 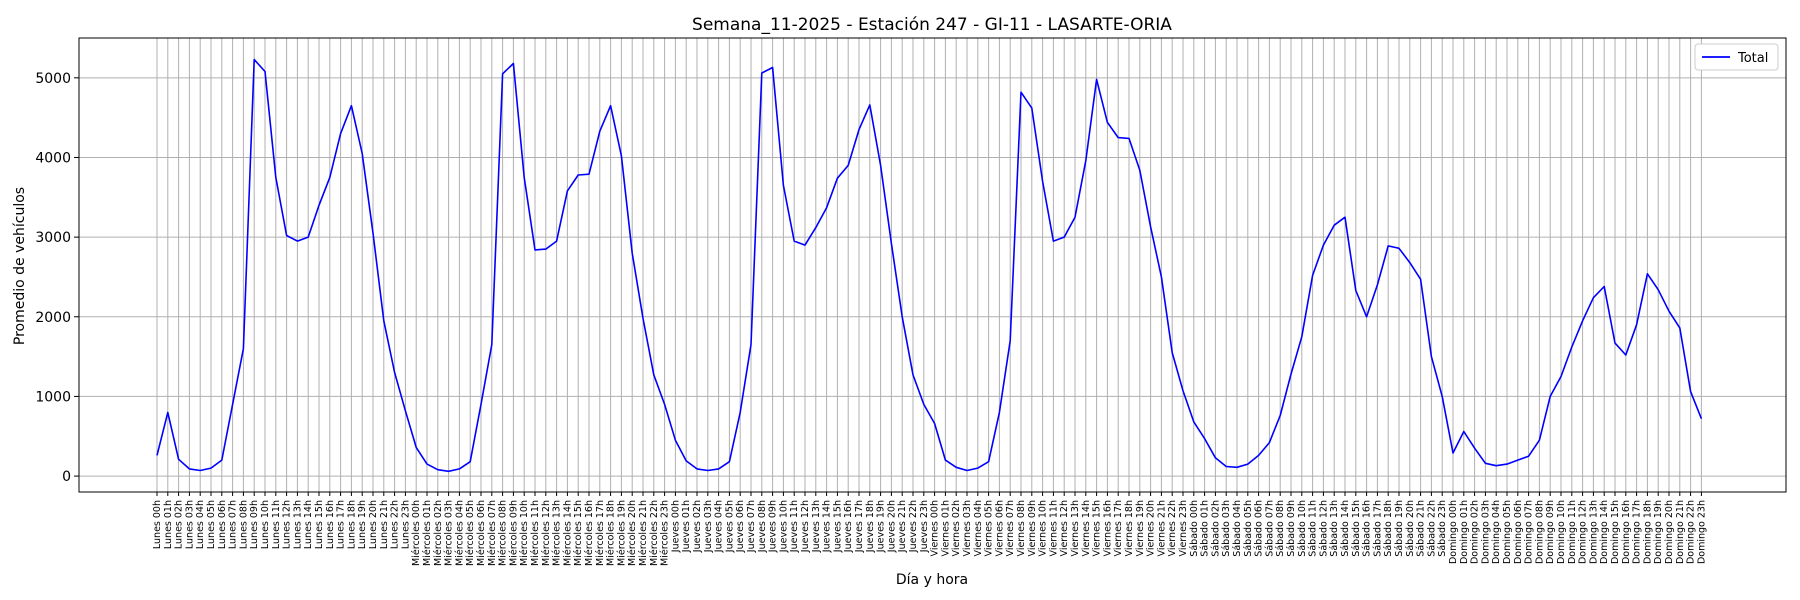 I want to click on x-tick-label: Lunes 19h, so click(x=362, y=524).